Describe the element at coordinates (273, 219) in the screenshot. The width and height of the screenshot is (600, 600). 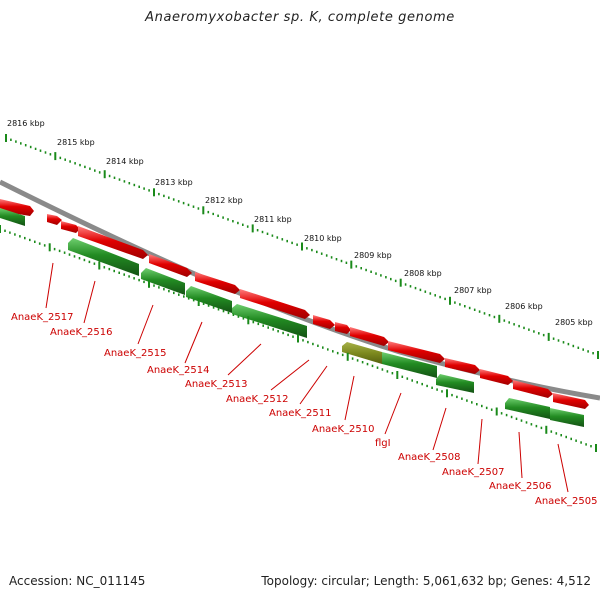
I see `kbp-label-2811: 2811 kbp` at that location.